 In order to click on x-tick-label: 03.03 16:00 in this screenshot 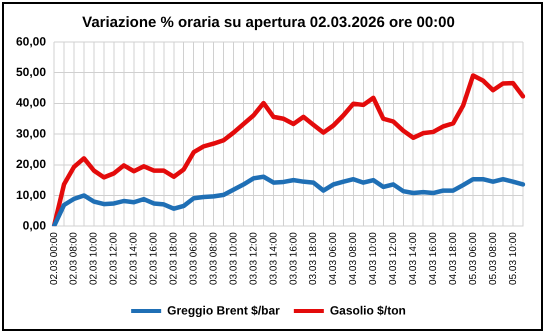, I will do `click(294, 258)`.